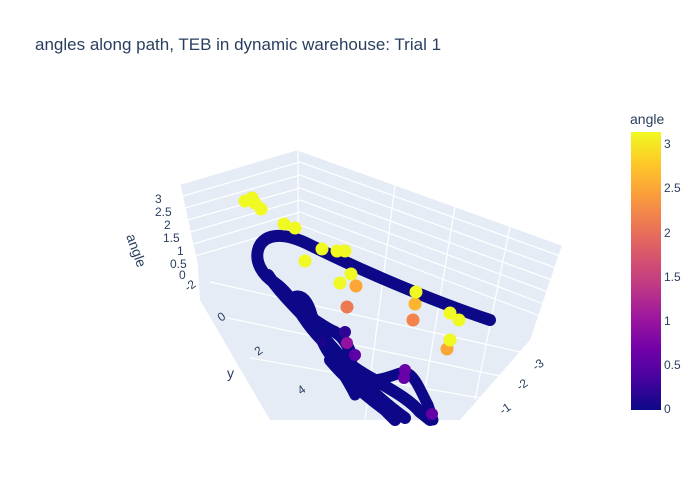 The height and width of the screenshot is (500, 700). What do you see at coordinates (667, 409) in the screenshot?
I see `colorbar-tick: 0` at bounding box center [667, 409].